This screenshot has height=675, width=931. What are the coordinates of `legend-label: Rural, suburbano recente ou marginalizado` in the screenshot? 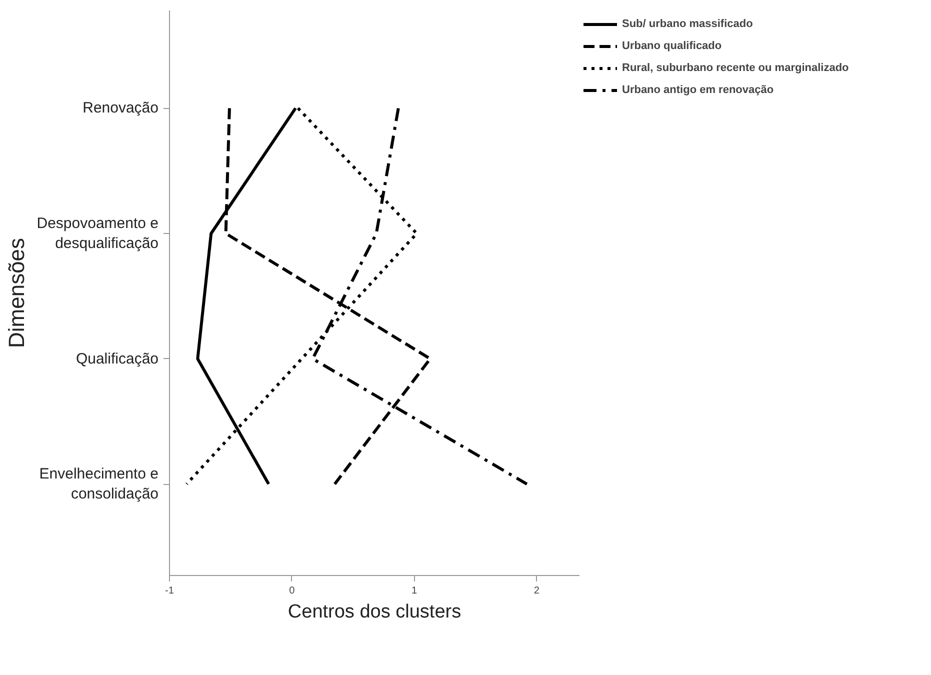 It's located at (735, 68).